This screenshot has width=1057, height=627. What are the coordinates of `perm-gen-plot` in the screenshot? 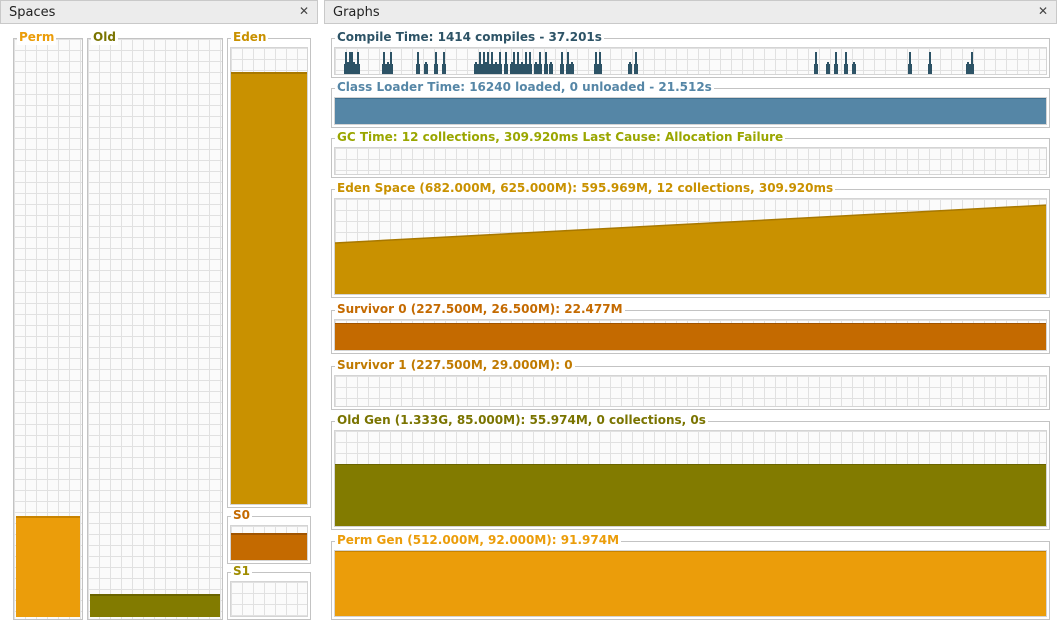 It's located at (690, 583).